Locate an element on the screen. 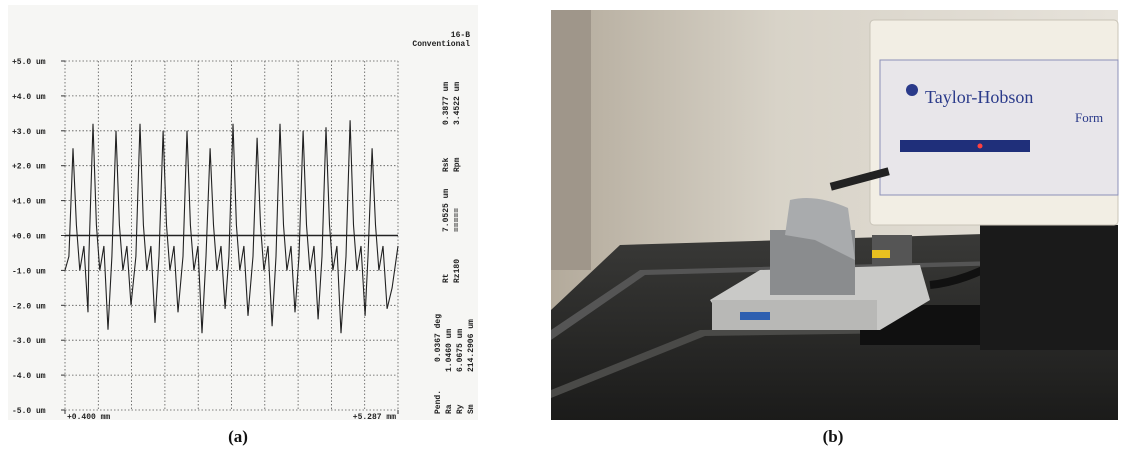 Image resolution: width=1125 pixels, height=449 pixels. stylus-arm is located at coordinates (859, 179).